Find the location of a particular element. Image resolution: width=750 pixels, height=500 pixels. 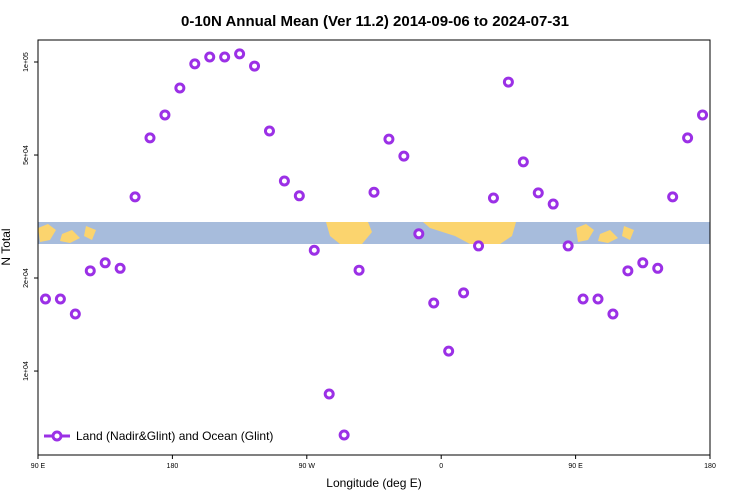

x-tick-label: 90 W is located at coordinates (307, 466).